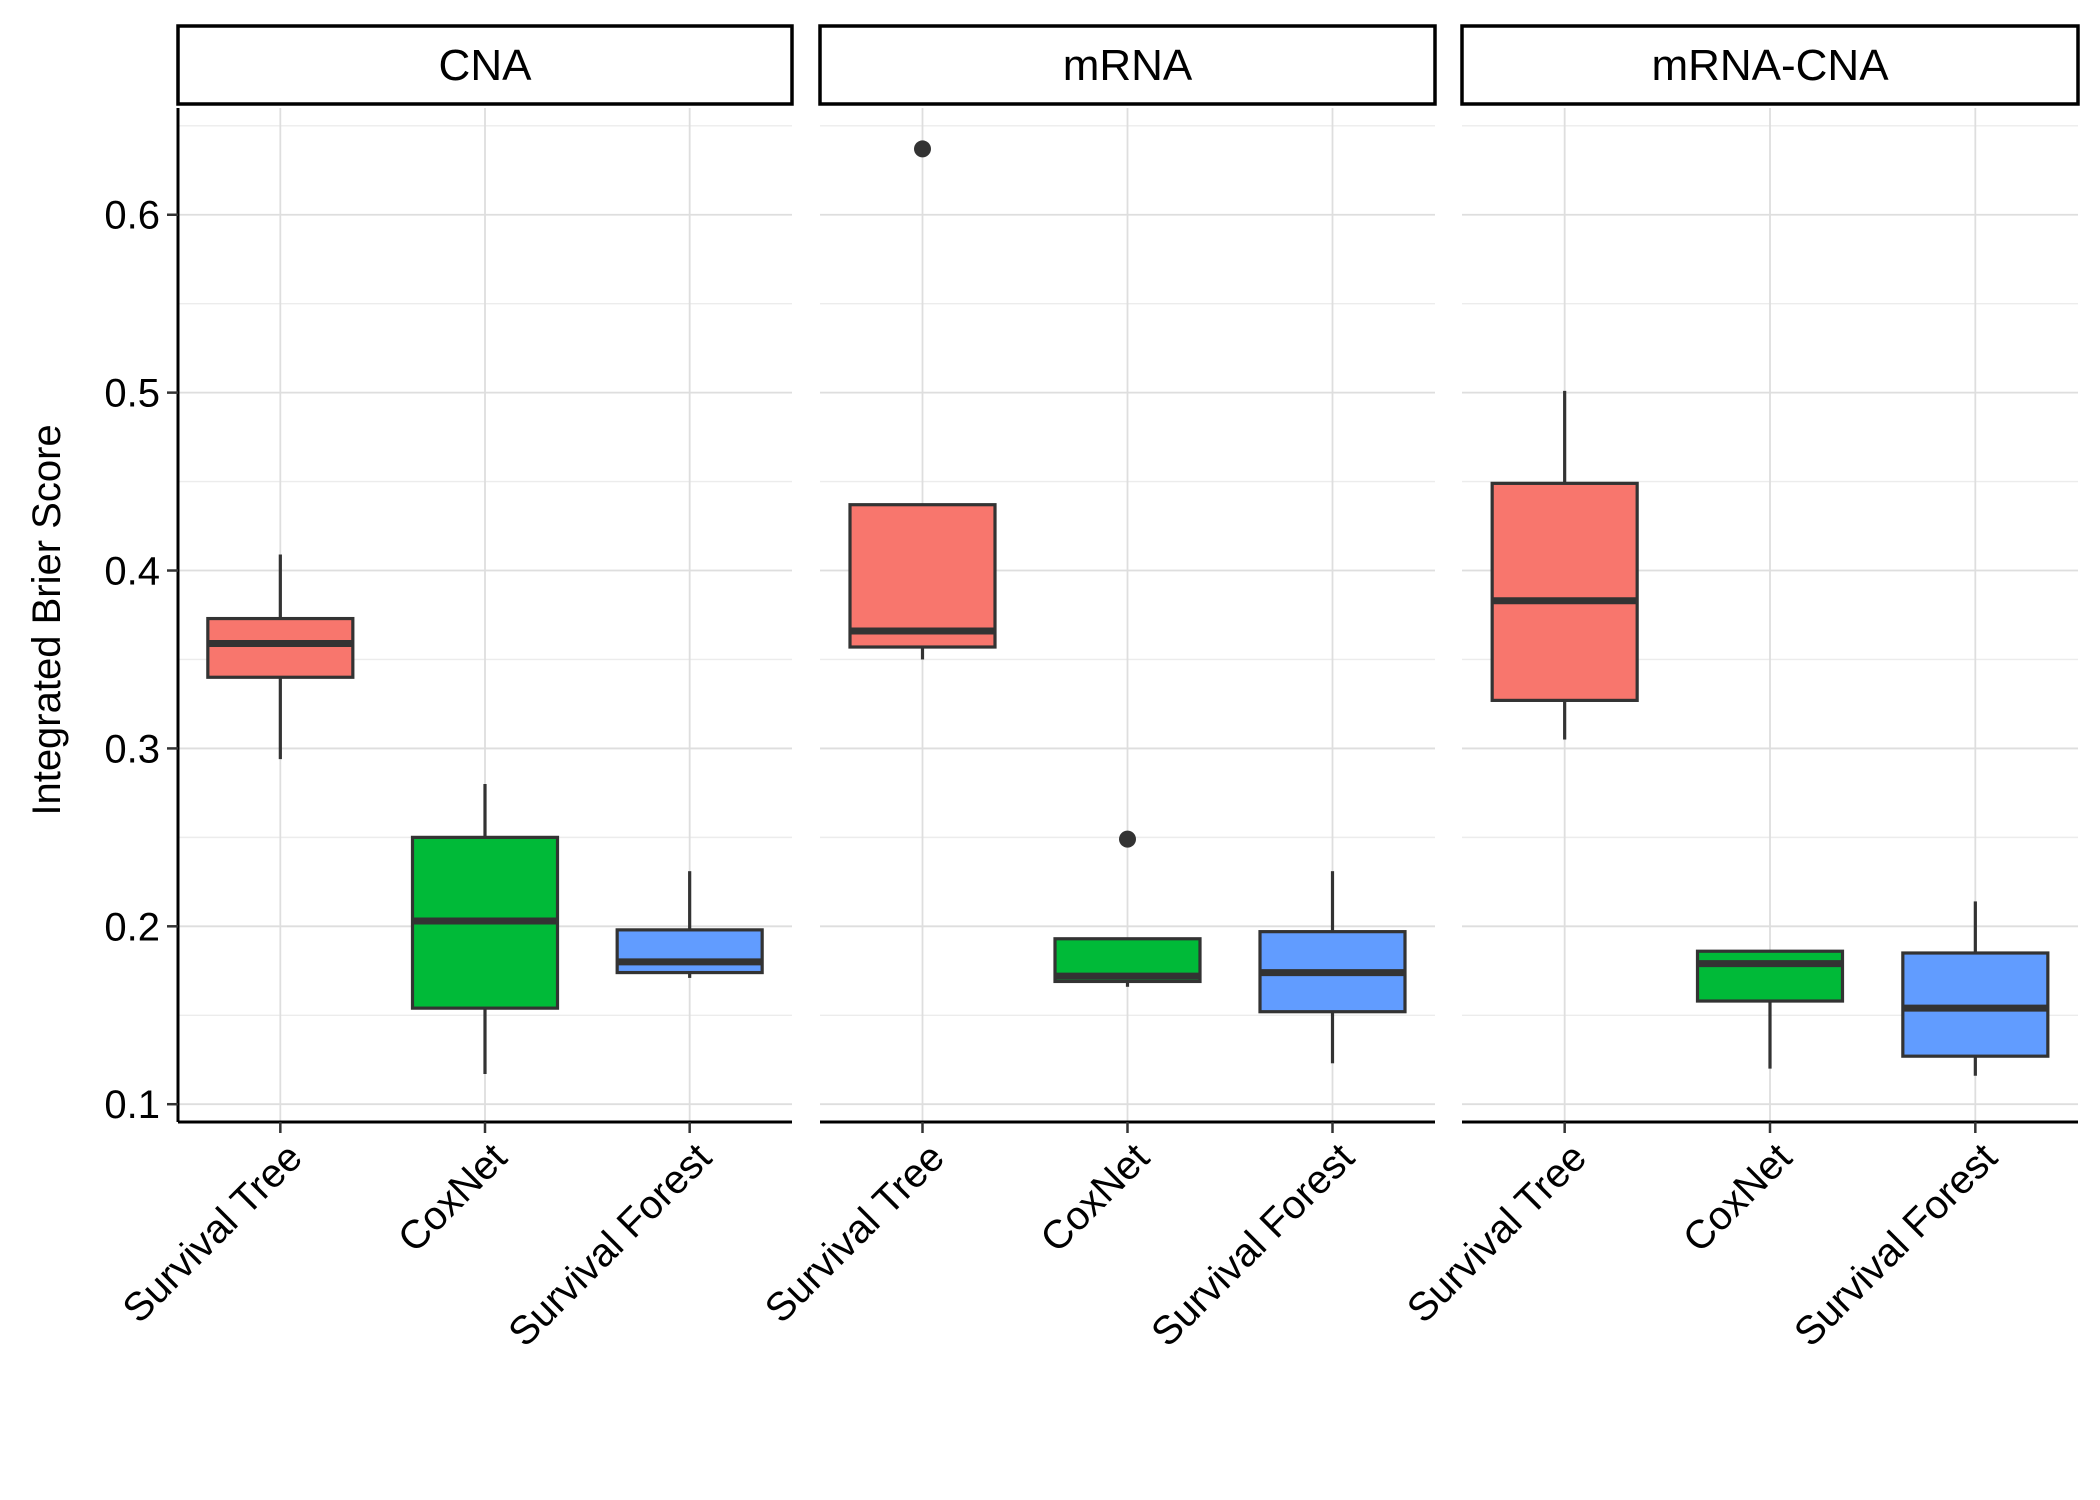 This screenshot has width=2100, height=1500. What do you see at coordinates (132, 927) in the screenshot?
I see `y-tick-label: 0.2` at bounding box center [132, 927].